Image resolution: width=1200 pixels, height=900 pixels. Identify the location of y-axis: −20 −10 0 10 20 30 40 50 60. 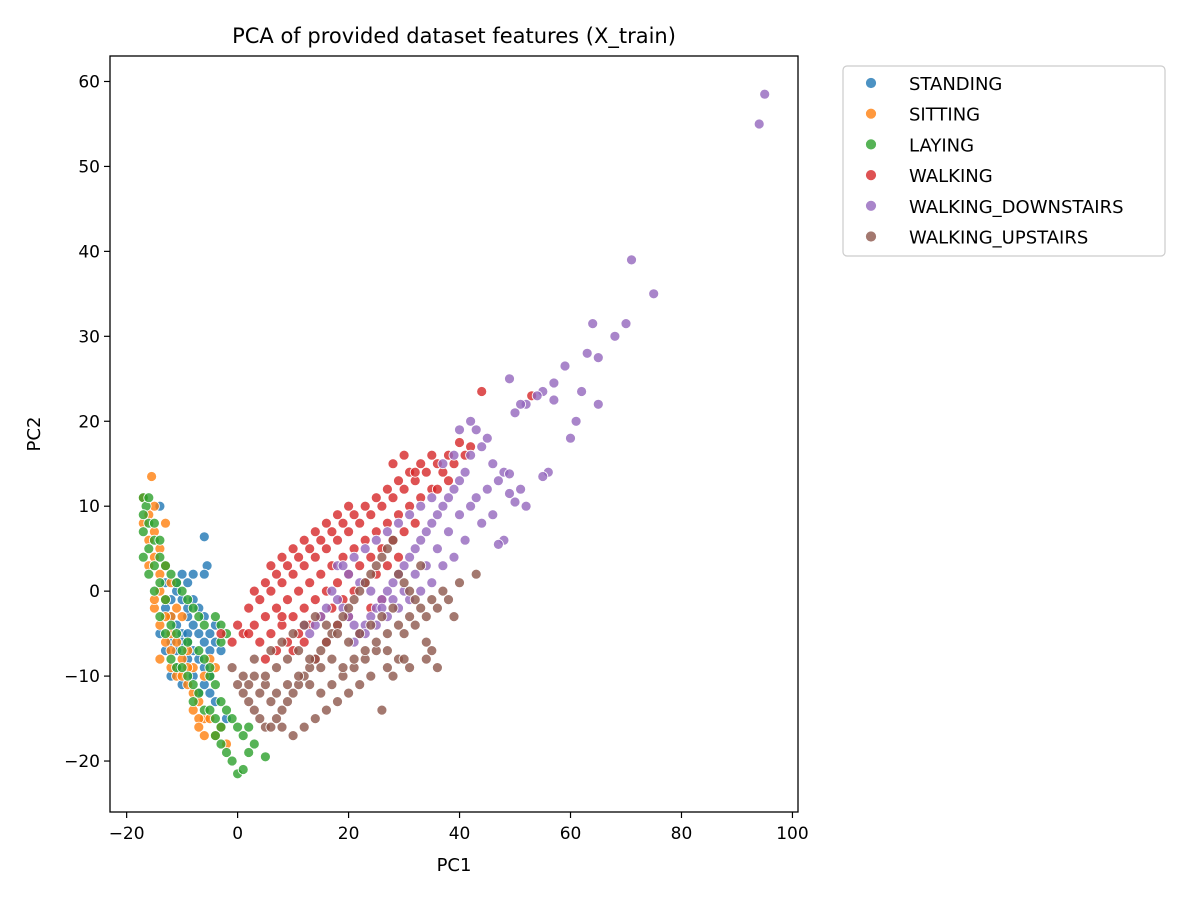
(87, 422).